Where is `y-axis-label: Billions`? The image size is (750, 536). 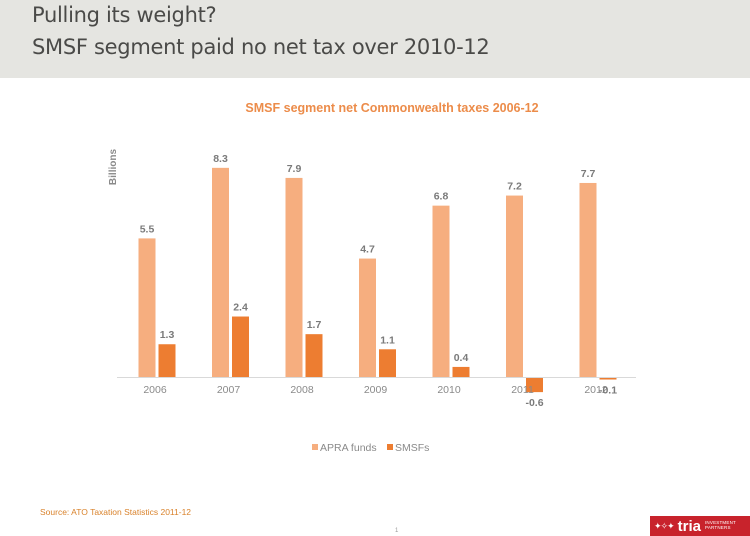 y-axis-label: Billions is located at coordinates (113, 167).